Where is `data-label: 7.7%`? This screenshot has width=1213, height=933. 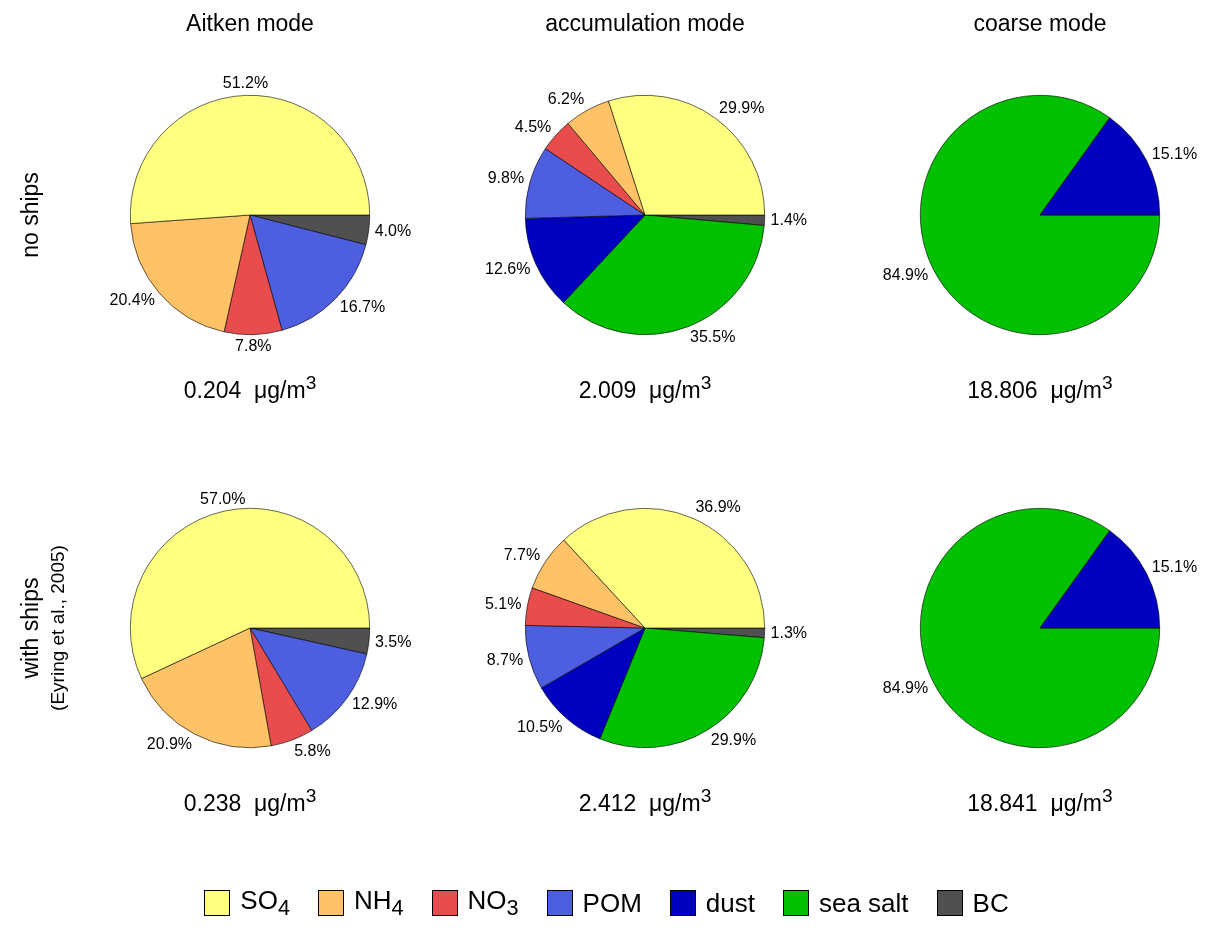 data-label: 7.7% is located at coordinates (522, 554).